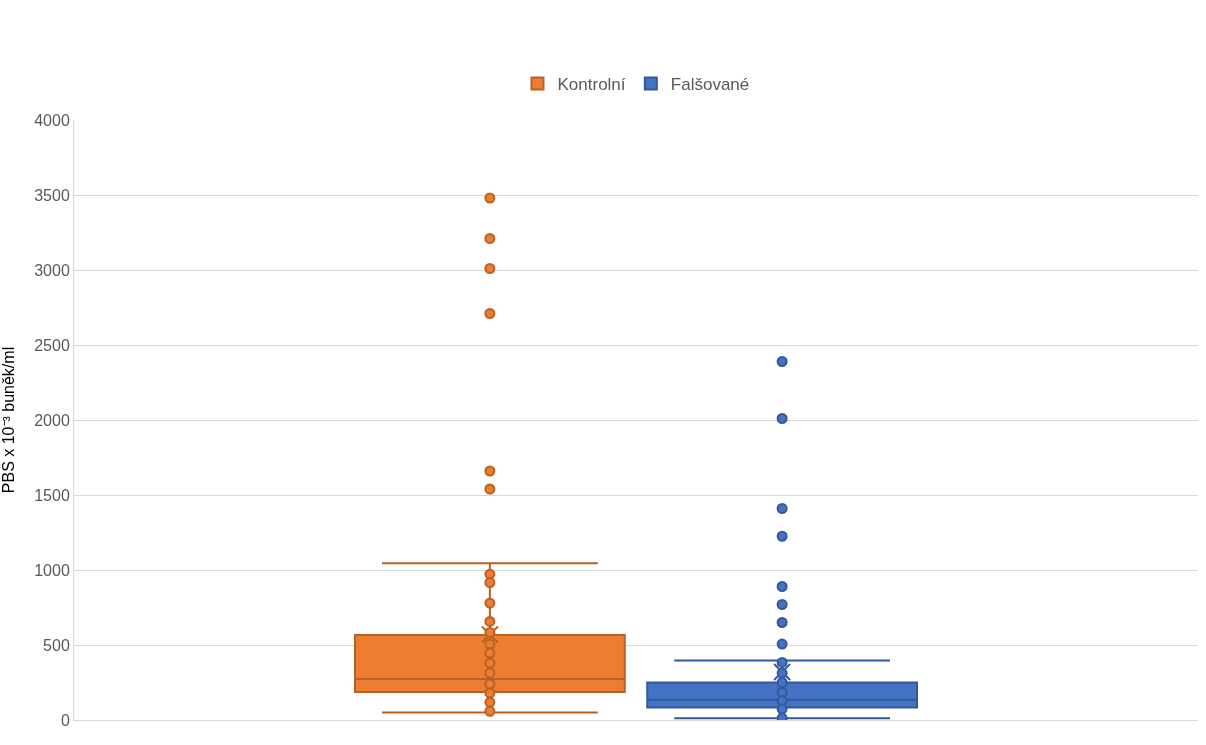 The width and height of the screenshot is (1206, 745). What do you see at coordinates (52, 570) in the screenshot?
I see `y-tick-label: 1000` at bounding box center [52, 570].